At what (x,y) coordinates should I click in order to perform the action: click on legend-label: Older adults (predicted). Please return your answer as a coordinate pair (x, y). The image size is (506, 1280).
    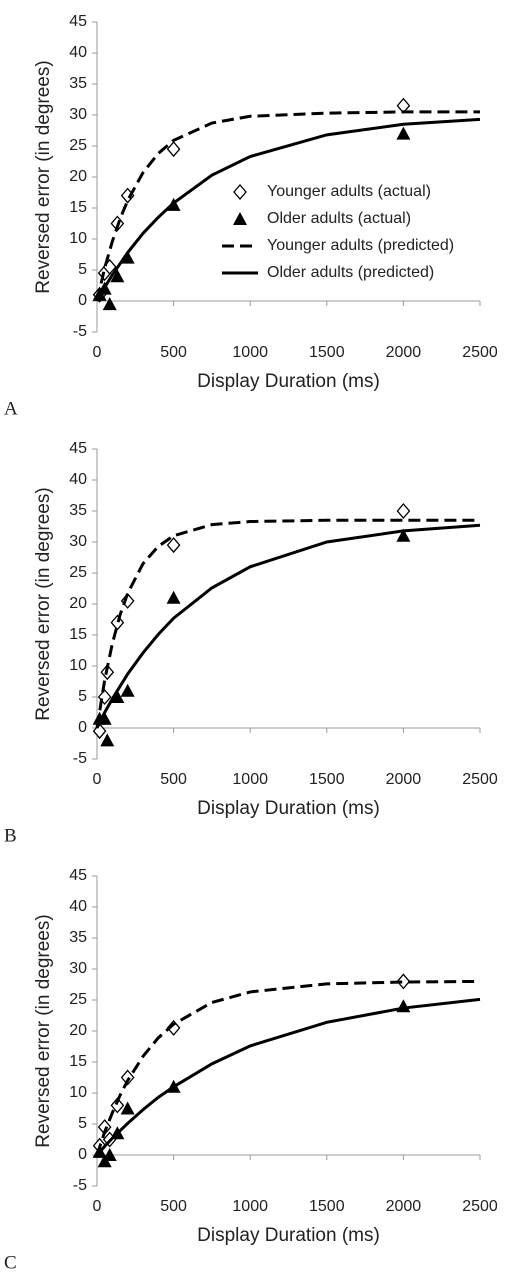
    Looking at the image, I should click on (350, 272).